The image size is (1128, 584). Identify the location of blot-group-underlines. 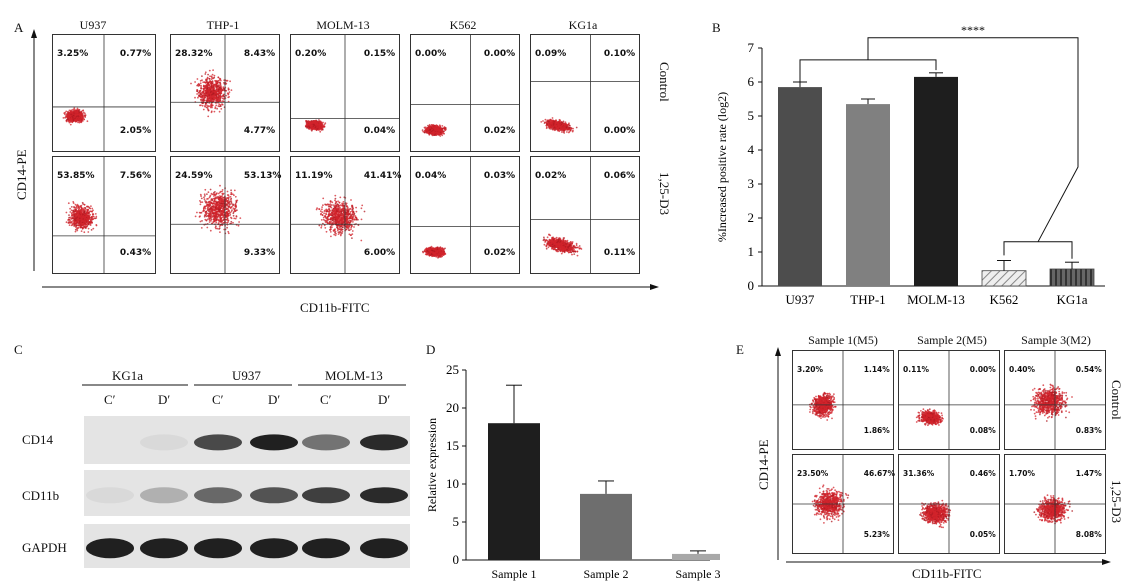
(244, 385).